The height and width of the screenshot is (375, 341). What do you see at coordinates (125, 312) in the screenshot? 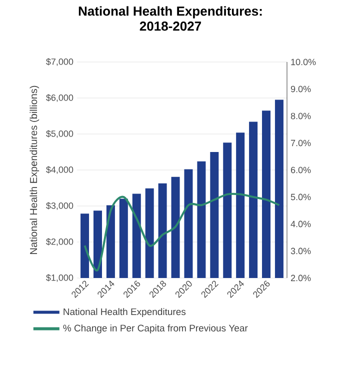
I see `legend-label: National Health Expenditures` at bounding box center [125, 312].